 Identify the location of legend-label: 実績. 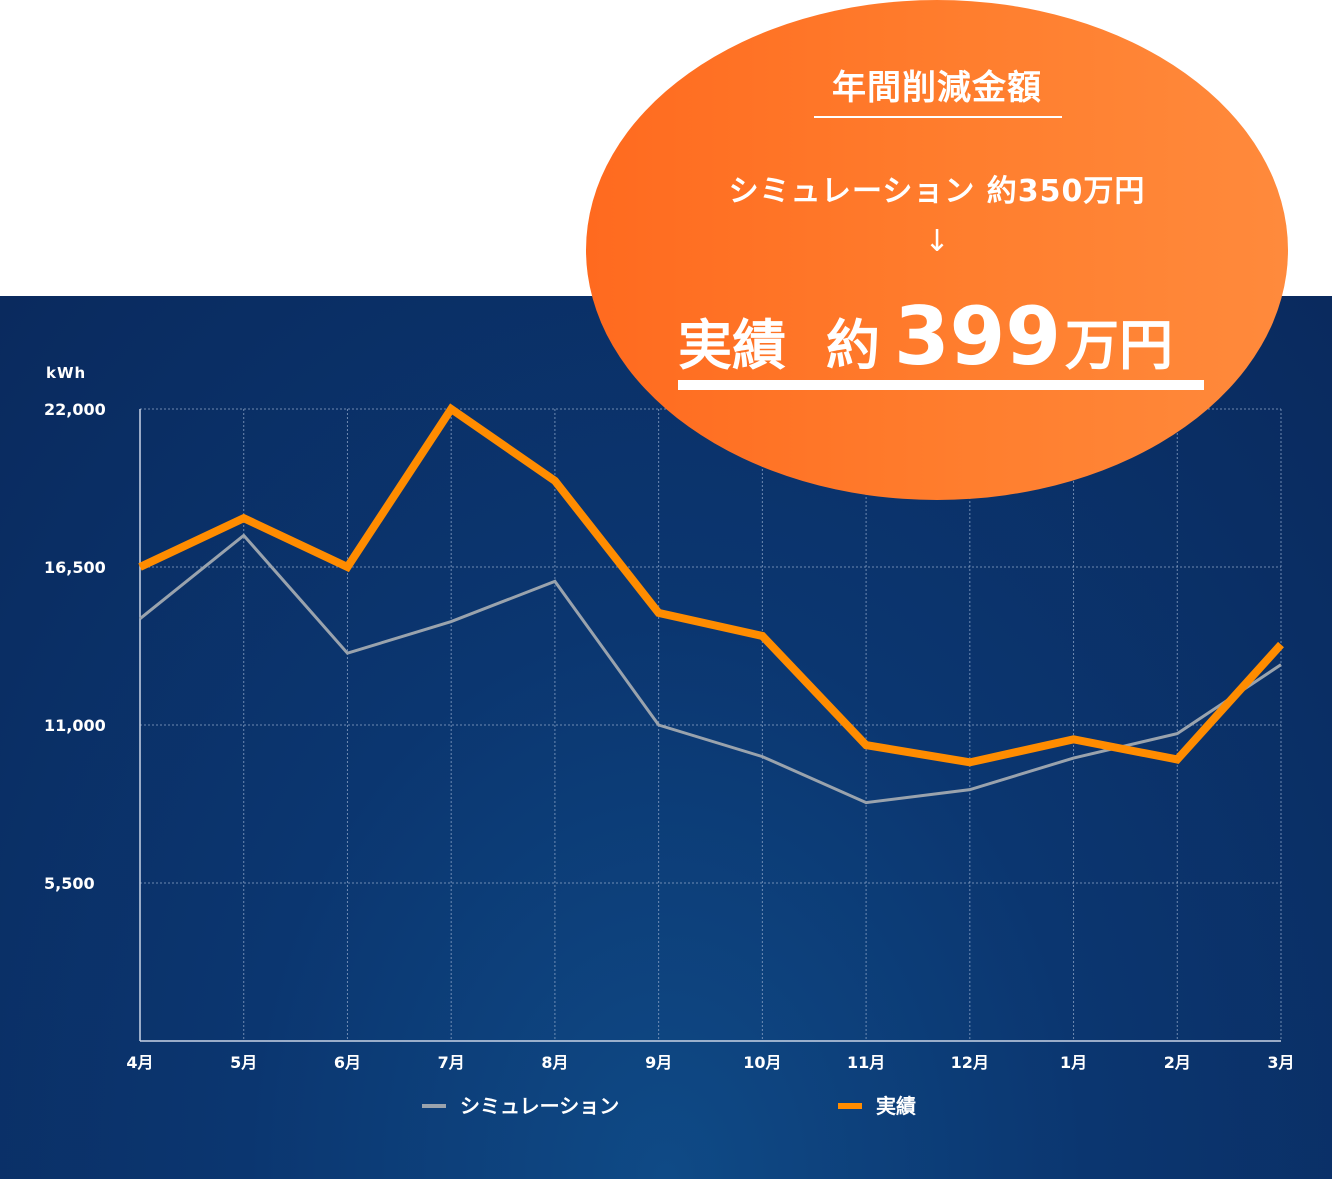
(896, 1106).